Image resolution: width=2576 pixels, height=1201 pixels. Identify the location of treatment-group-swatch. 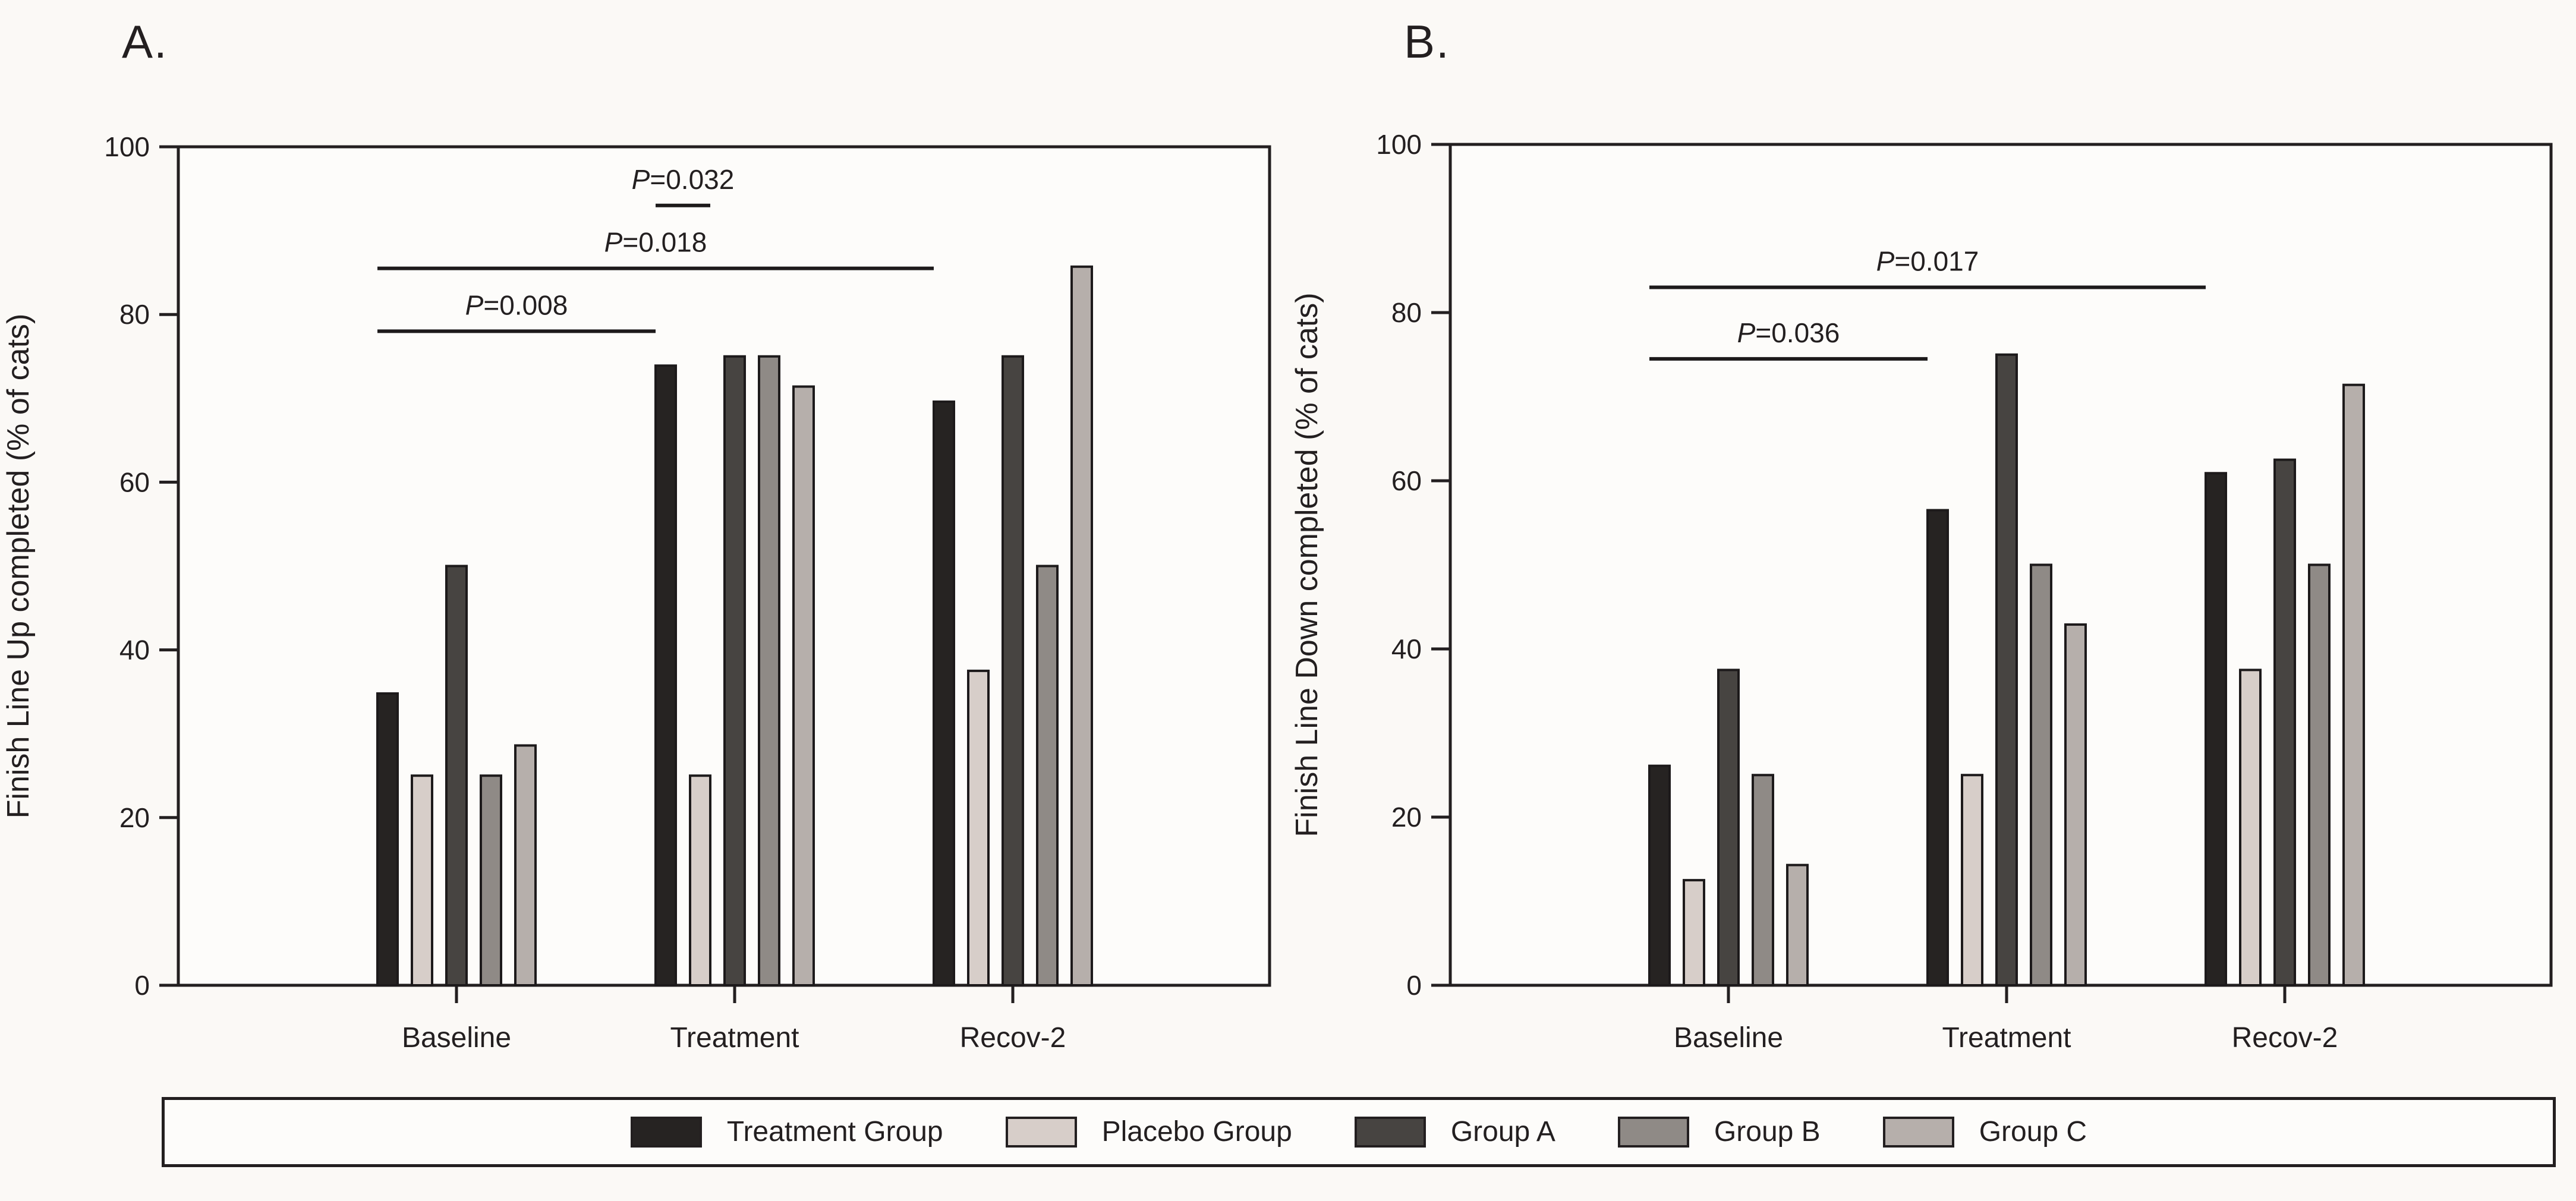
(666, 1132).